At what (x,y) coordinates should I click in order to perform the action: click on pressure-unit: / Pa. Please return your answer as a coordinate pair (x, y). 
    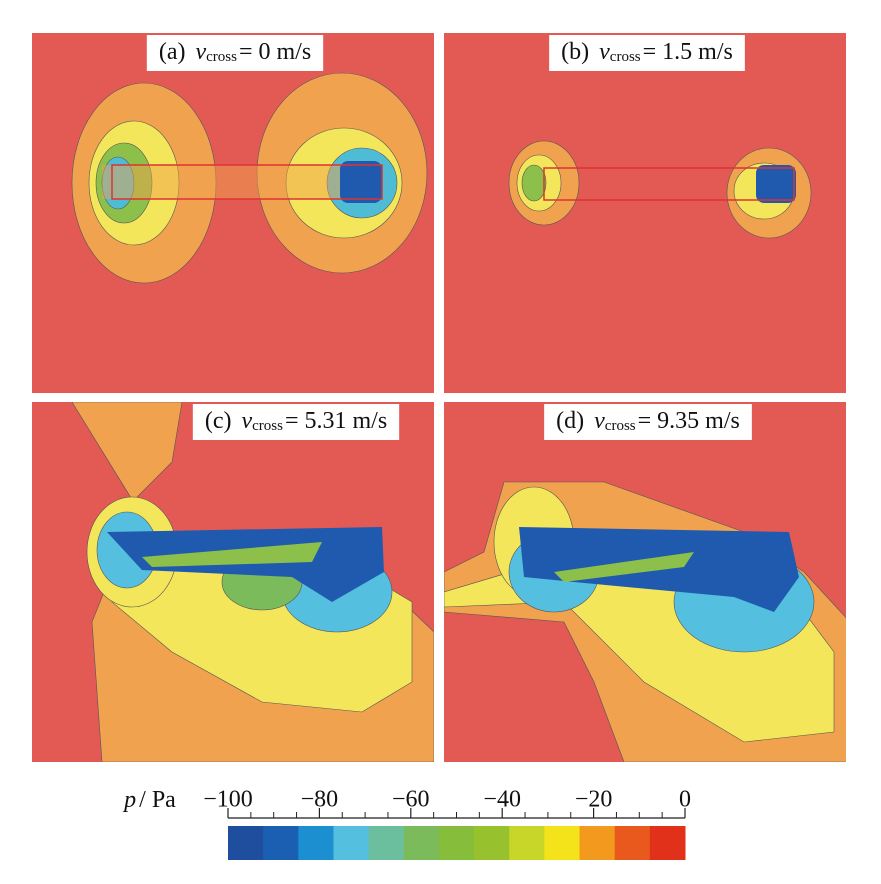
    Looking at the image, I should click on (157, 800).